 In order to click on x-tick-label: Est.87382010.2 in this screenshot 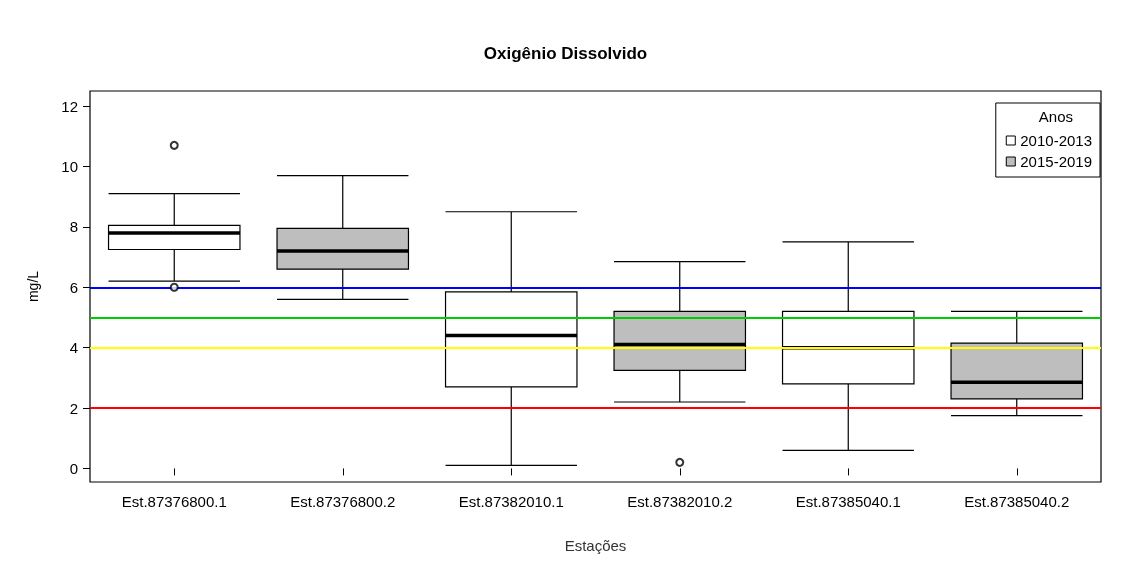, I will do `click(680, 501)`.